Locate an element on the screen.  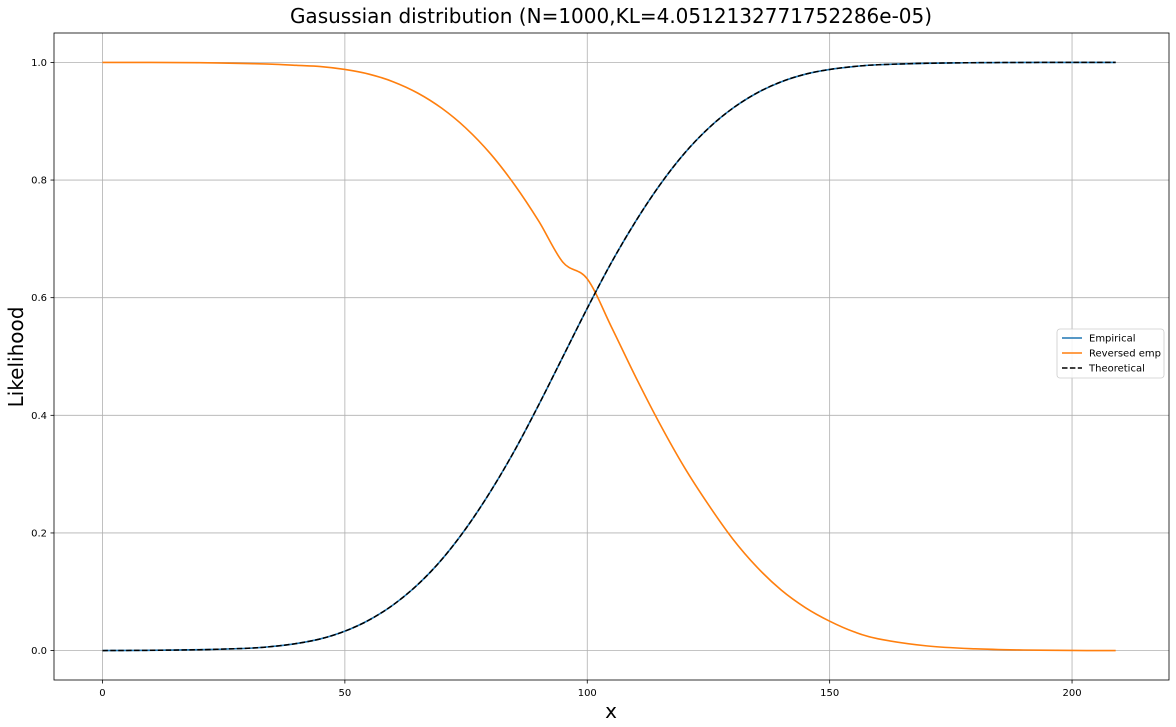
x-tick-label: 150 is located at coordinates (829, 693).